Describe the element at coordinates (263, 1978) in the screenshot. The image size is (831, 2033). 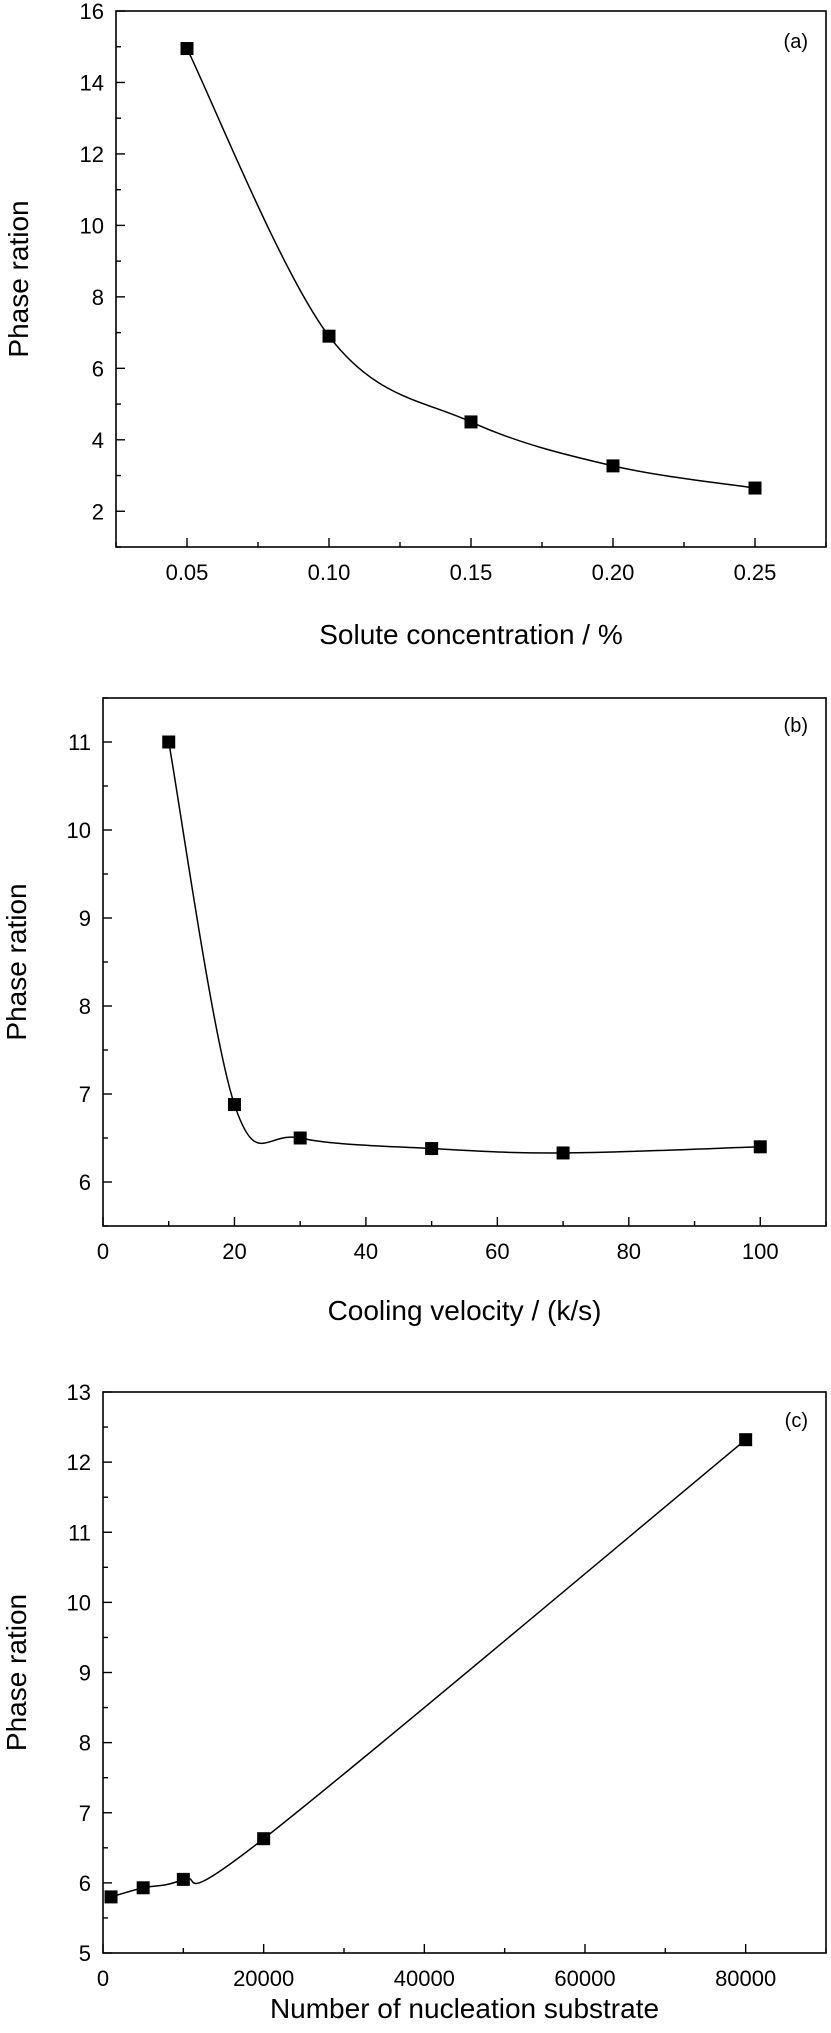
I see `x-tick-label: 20000` at that location.